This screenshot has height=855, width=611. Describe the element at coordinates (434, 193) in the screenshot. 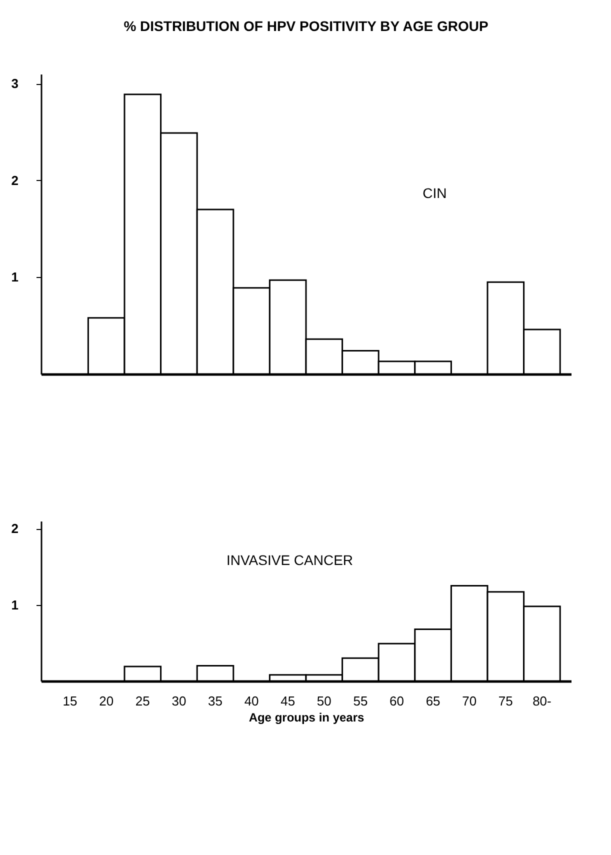

I see `annotation: CIN` at that location.